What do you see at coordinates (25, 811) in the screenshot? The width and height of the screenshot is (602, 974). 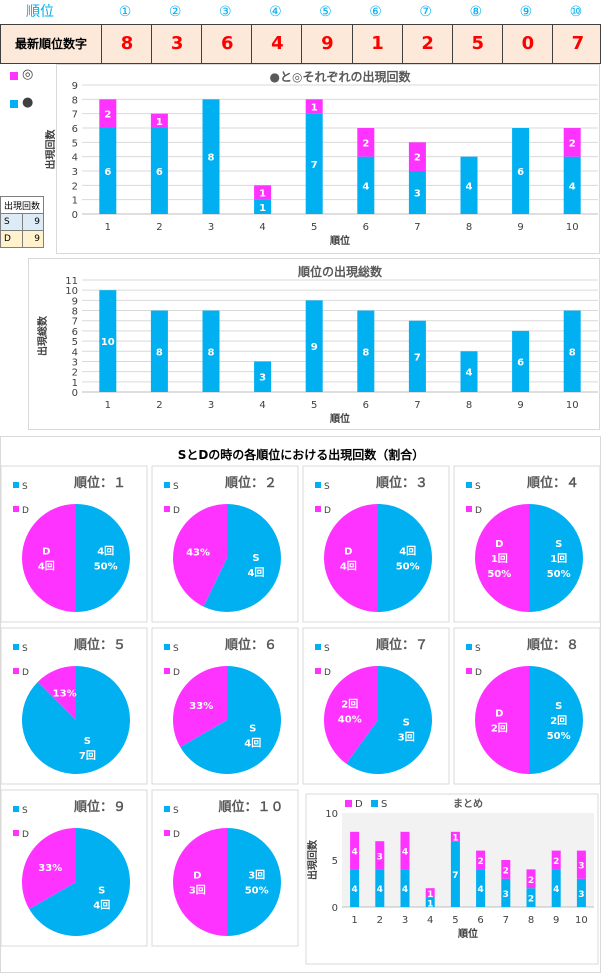 I see `pie9-legend-label-s: S` at bounding box center [25, 811].